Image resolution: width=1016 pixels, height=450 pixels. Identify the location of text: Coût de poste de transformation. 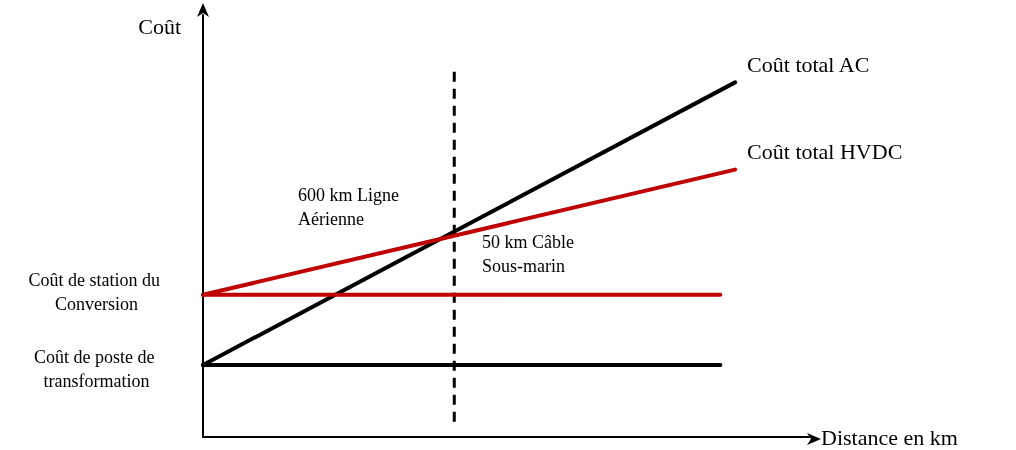
(96, 369).